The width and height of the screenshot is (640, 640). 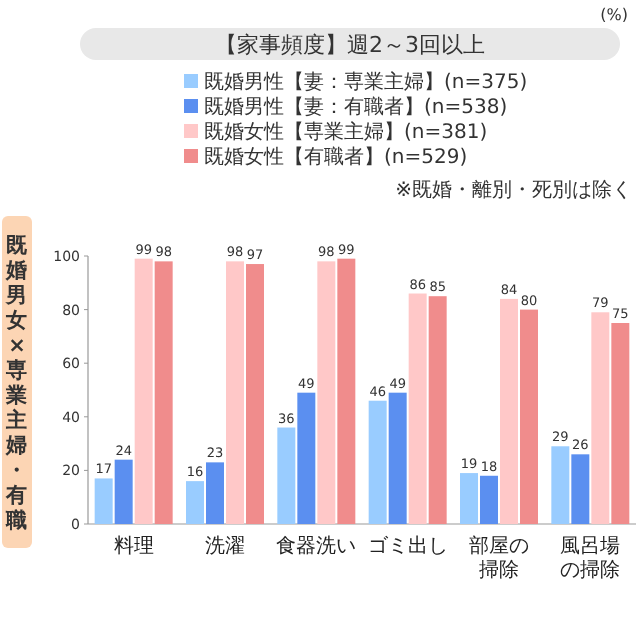 What do you see at coordinates (346, 132) in the screenshot?
I see `legend-label: 既婚女性【専業主婦】(n=381)` at bounding box center [346, 132].